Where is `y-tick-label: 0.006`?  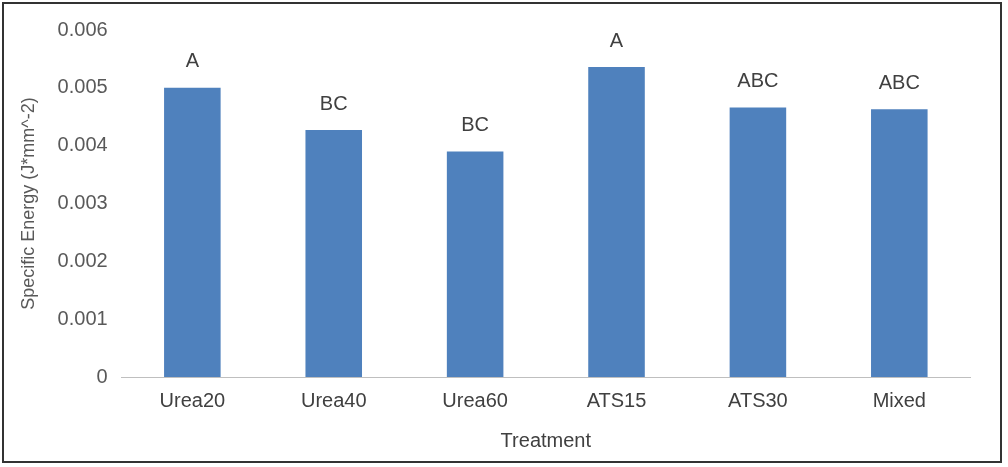
y-tick-label: 0.006 is located at coordinates (82, 28).